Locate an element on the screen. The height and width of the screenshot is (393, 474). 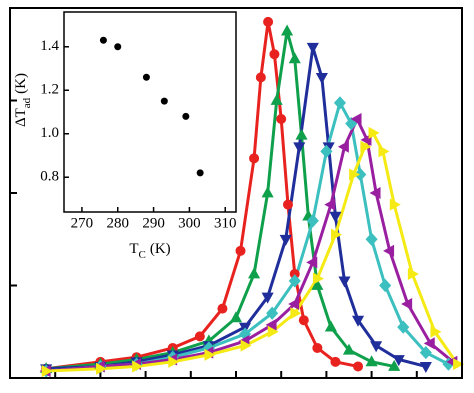
x-tick-label: 280 is located at coordinates (118, 223).